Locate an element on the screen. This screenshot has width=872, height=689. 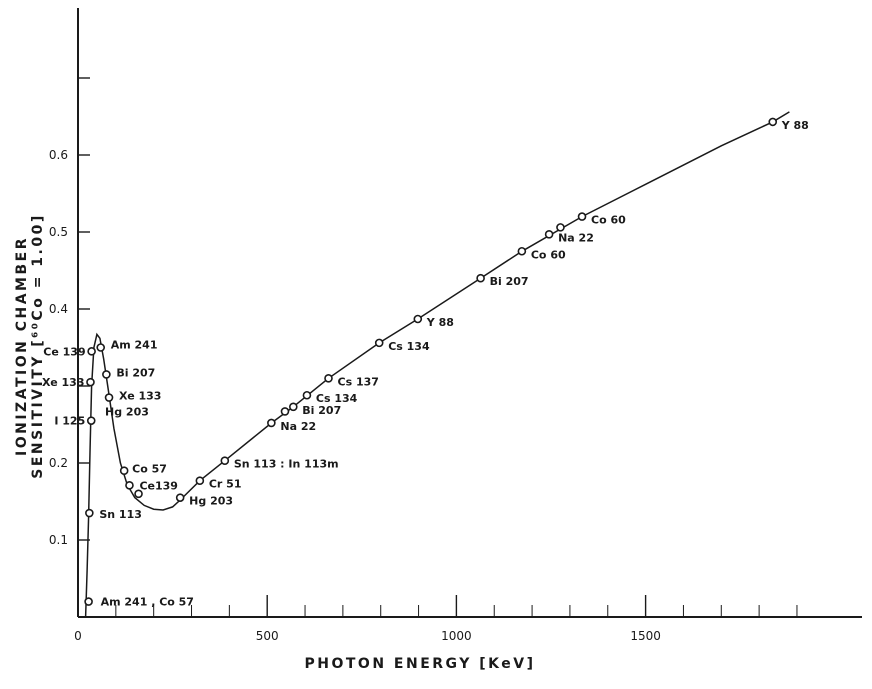
point-label: Am 241 , Co 57 is located at coordinates (147, 602).